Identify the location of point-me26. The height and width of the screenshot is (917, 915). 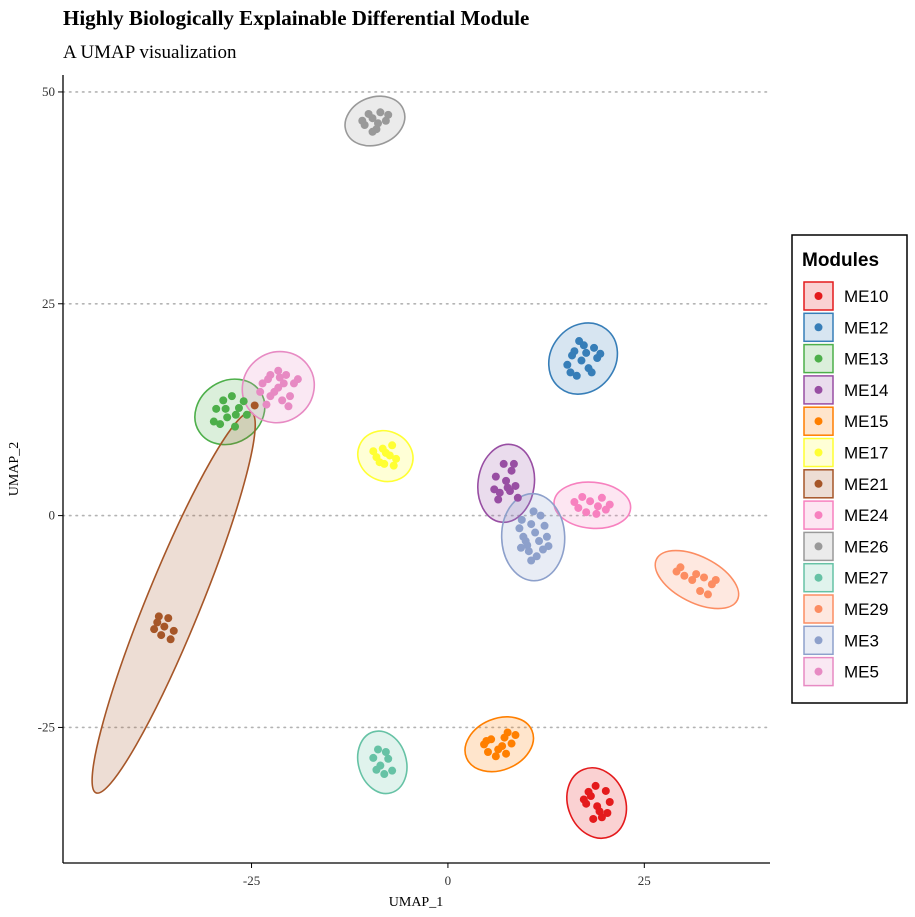
(362, 120).